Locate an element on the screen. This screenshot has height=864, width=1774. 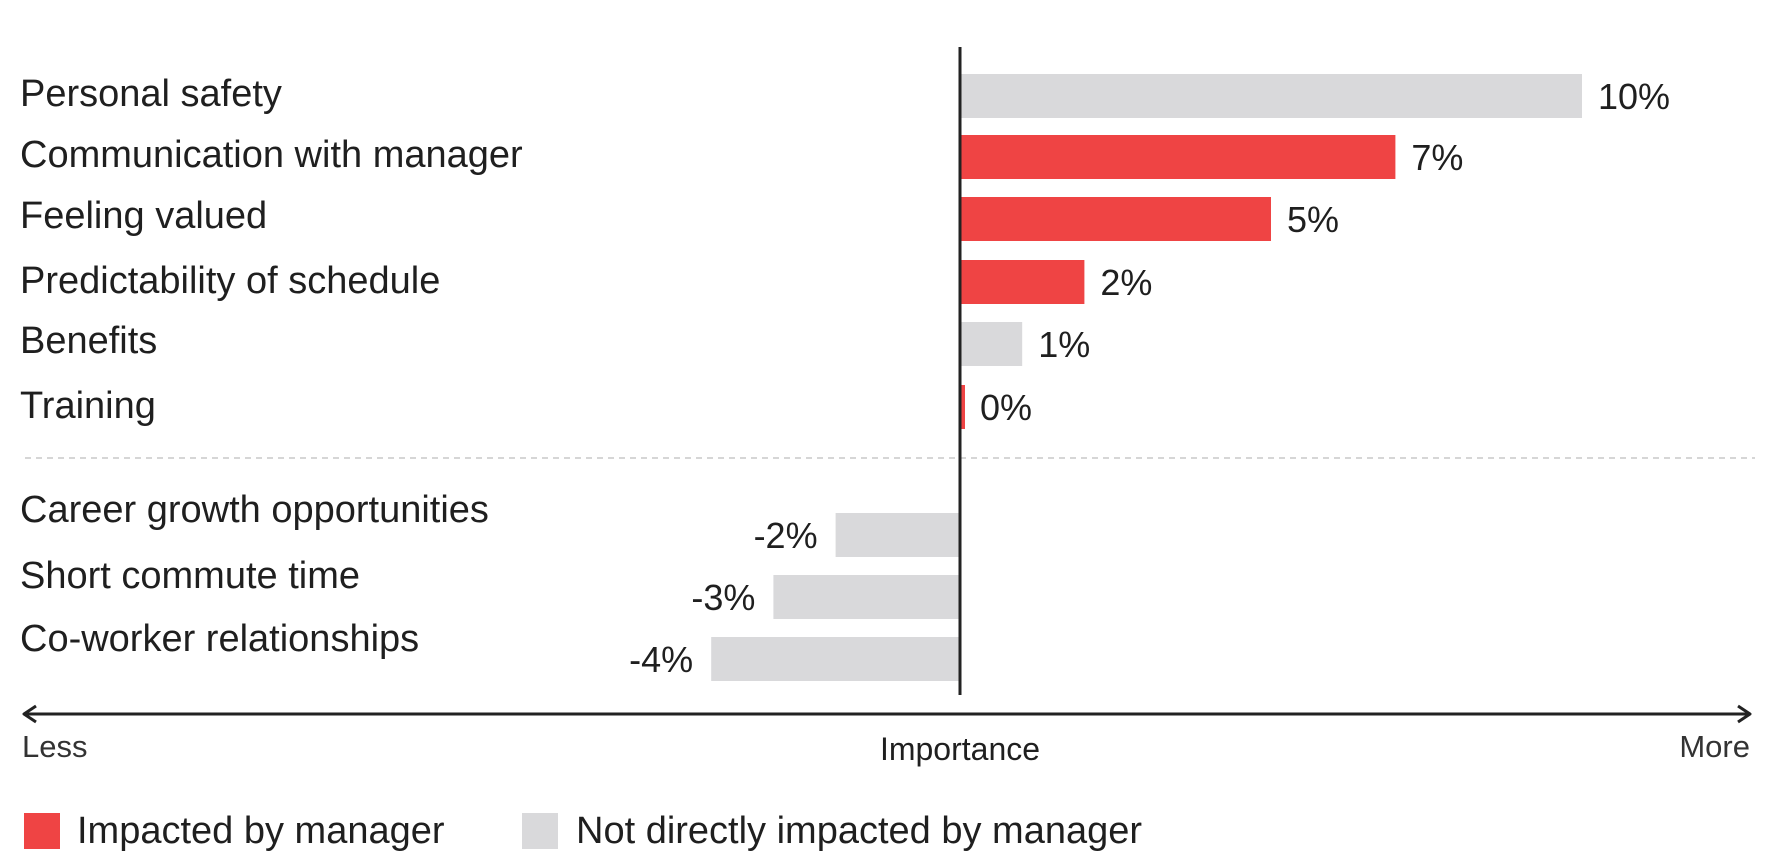
category-label-career-growth-opportunities: Career growth opportunities is located at coordinates (254, 510).